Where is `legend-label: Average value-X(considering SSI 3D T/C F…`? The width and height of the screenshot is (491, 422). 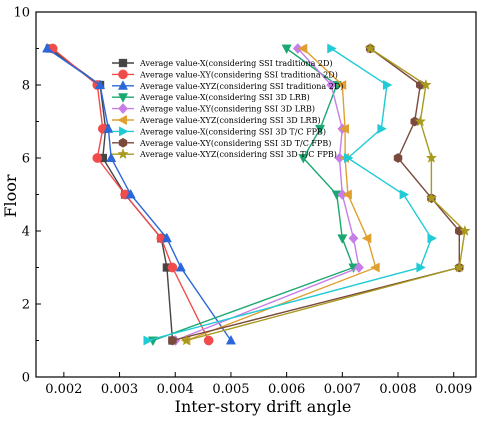 legend-label: Average value-X(considering SSI 3D T/C F… is located at coordinates (232, 131).